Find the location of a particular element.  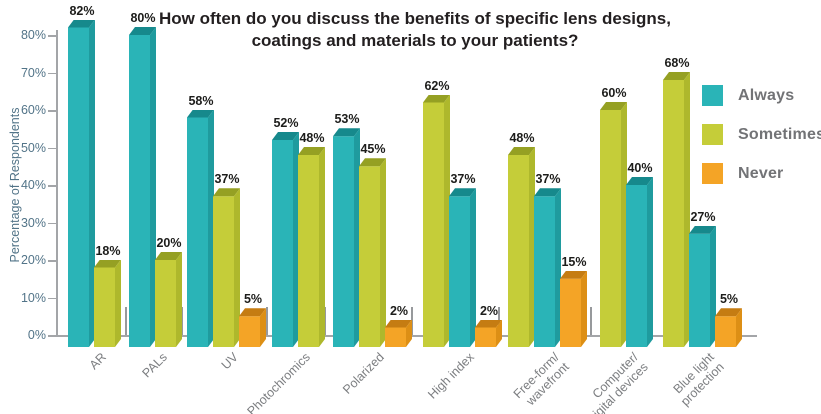

legend: Always Sometimes Never is located at coordinates (761, 134).